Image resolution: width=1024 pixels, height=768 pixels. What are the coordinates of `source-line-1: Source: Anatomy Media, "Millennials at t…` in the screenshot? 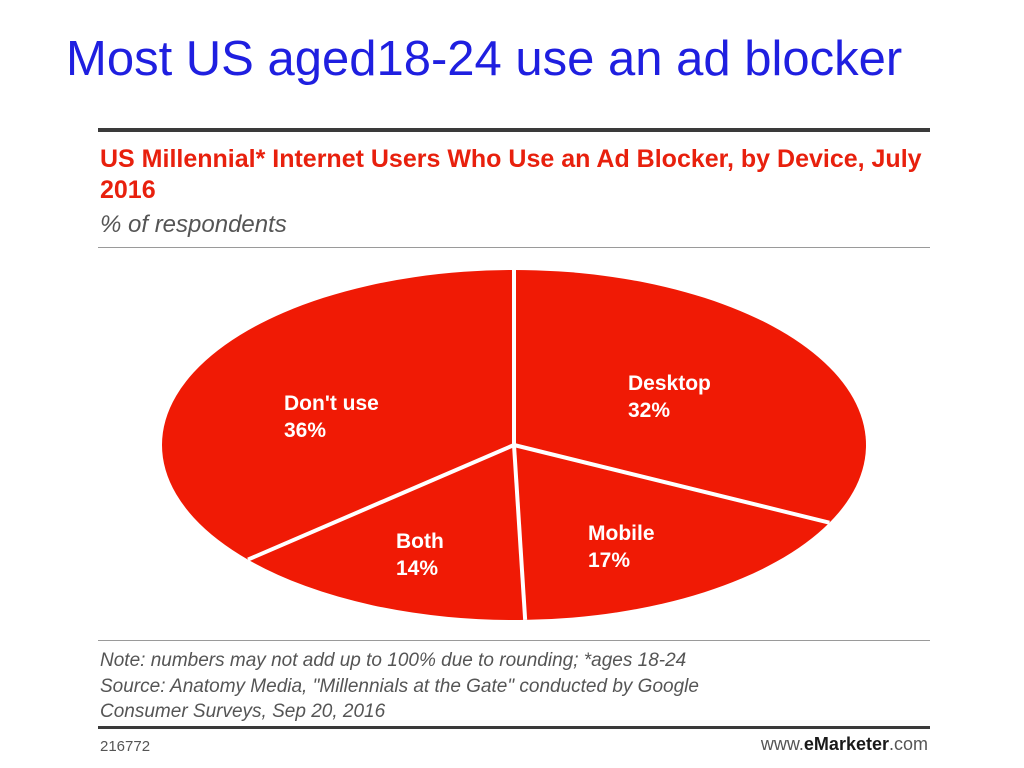 It's located at (399, 686).